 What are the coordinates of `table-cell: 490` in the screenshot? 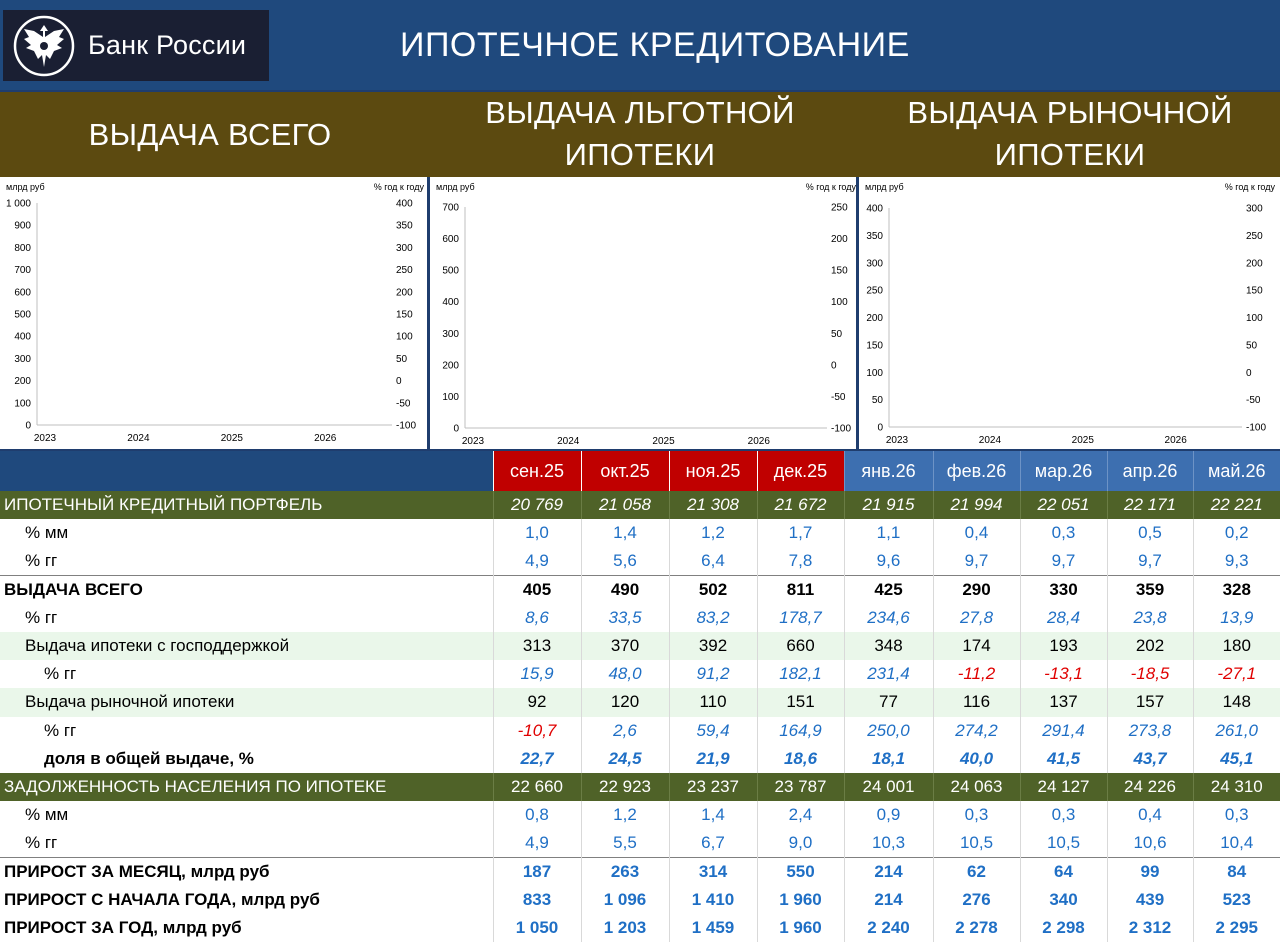 It's located at (624, 589).